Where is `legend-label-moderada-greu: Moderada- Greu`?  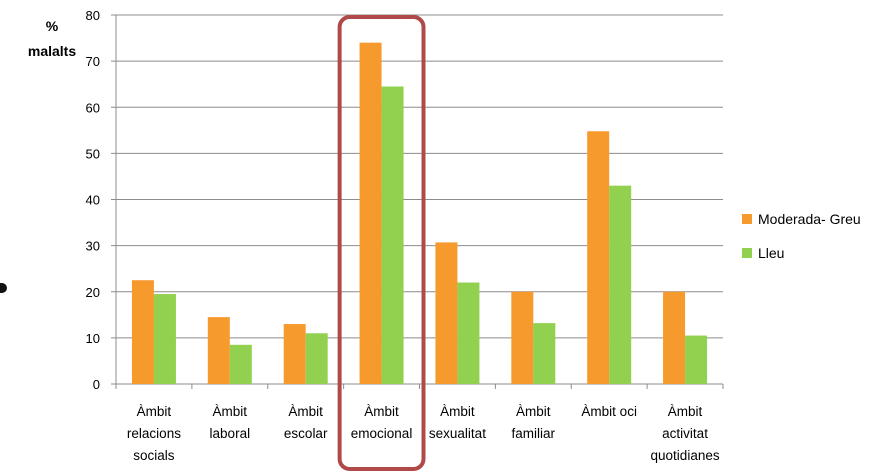
legend-label-moderada-greu: Moderada- Greu is located at coordinates (809, 219).